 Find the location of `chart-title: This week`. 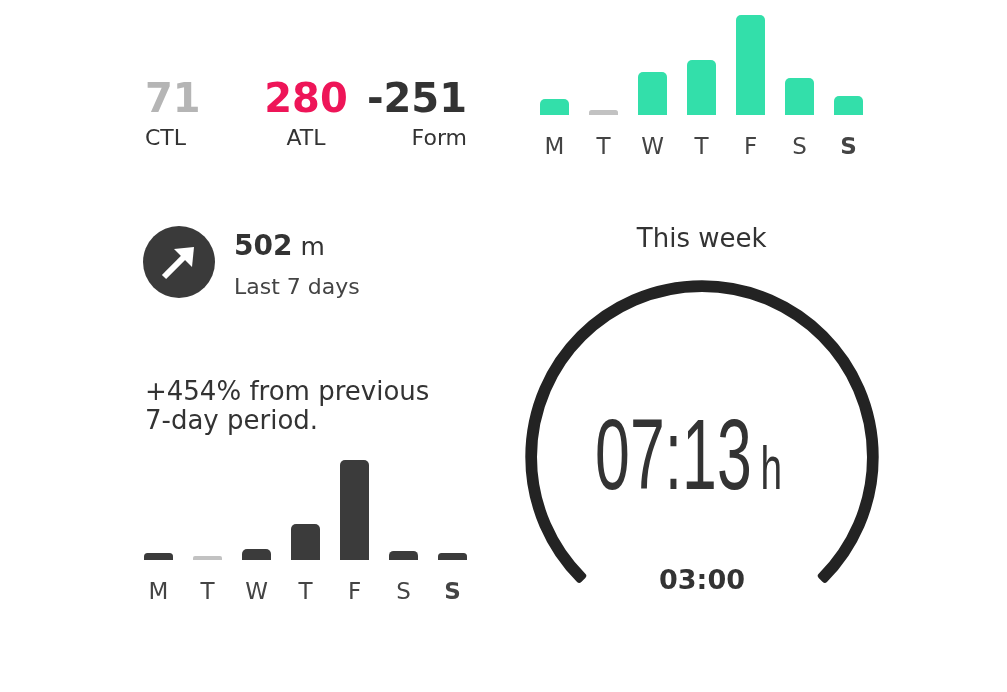

chart-title: This week is located at coordinates (701, 237).